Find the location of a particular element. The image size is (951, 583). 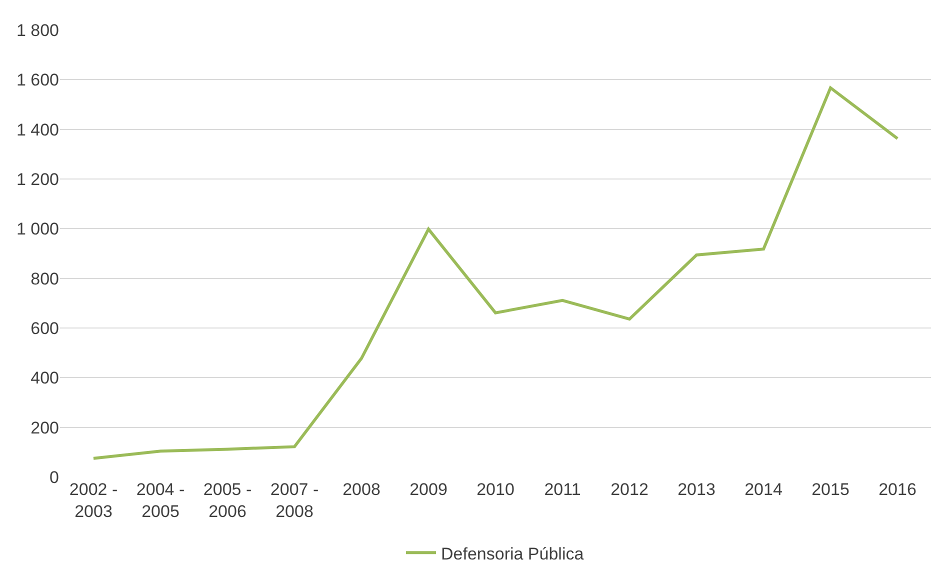

x-tick-label: 2002 - 2003 is located at coordinates (93, 501).